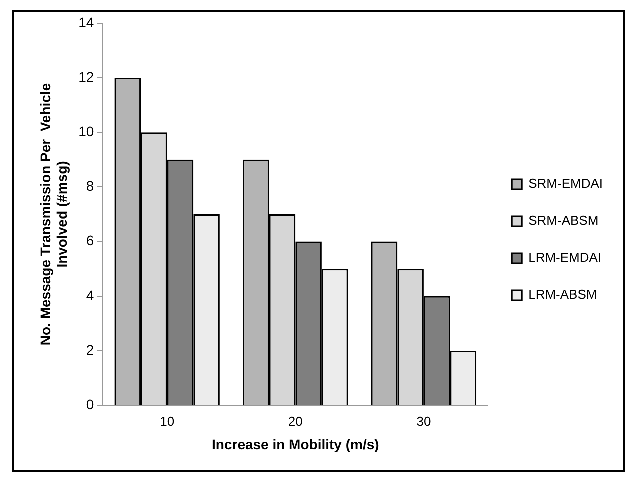  What do you see at coordinates (563, 220) in the screenshot?
I see `legend-label: SRM-ABSM` at bounding box center [563, 220].